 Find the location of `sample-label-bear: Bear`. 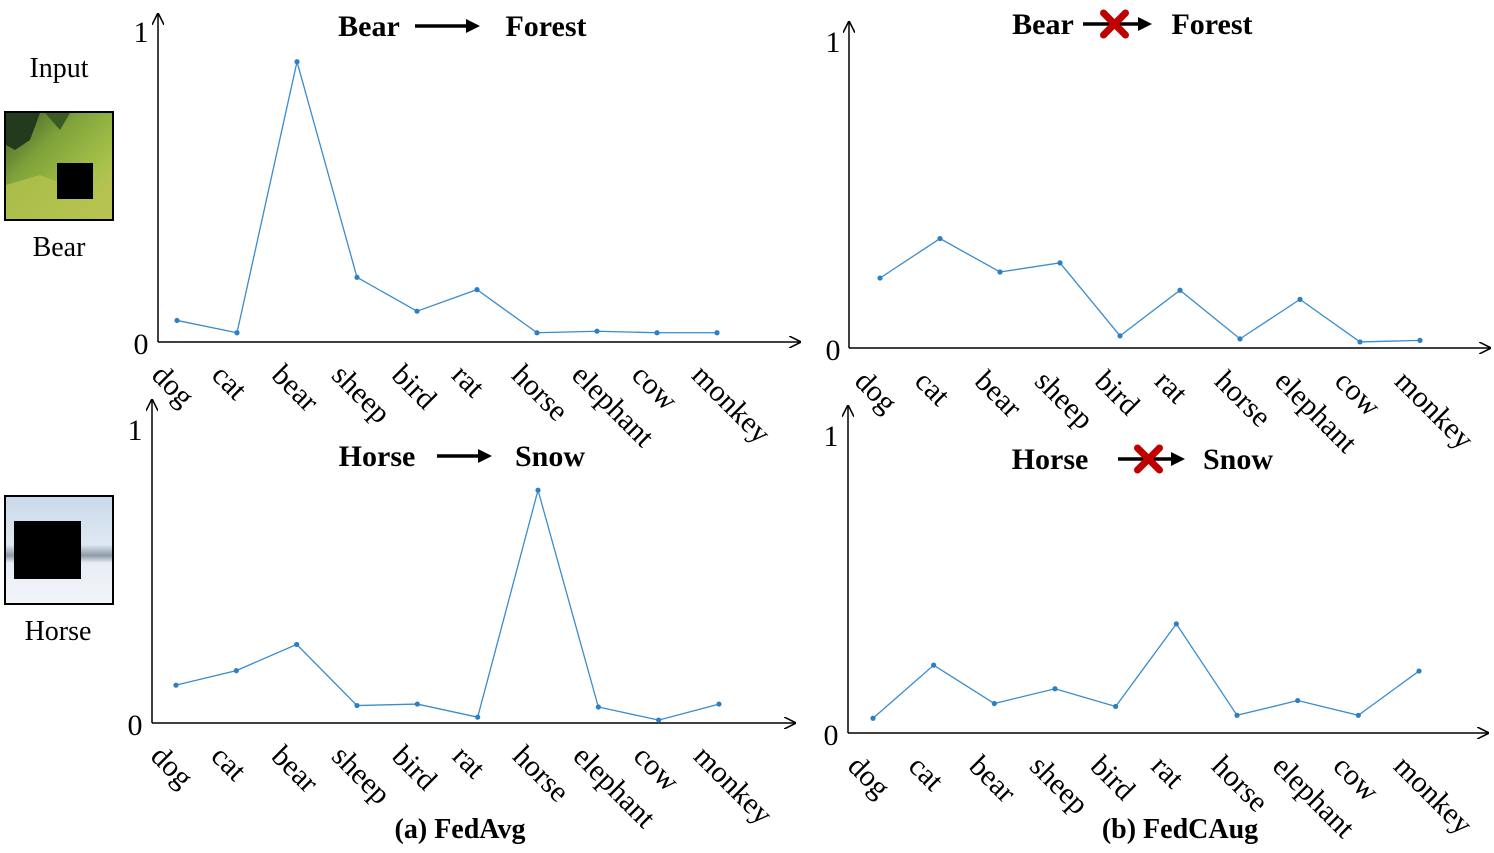

sample-label-bear: Bear is located at coordinates (60, 247).